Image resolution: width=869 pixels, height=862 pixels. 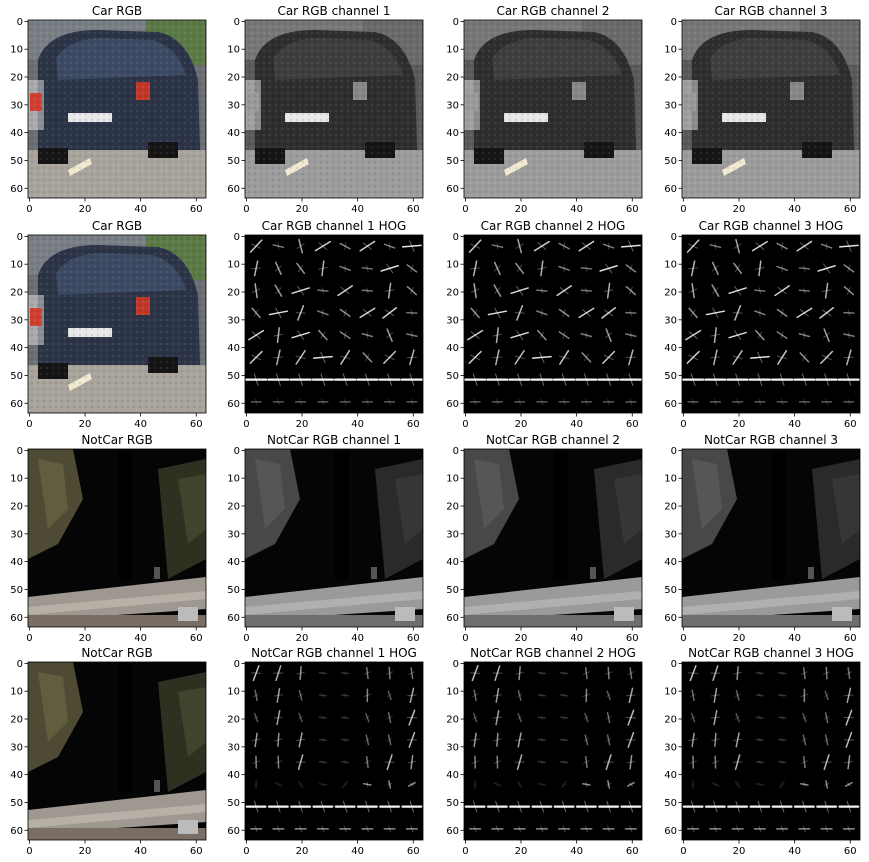 I want to click on panel-title: NotCar RGB channel 1 HOG, so click(x=334, y=653).